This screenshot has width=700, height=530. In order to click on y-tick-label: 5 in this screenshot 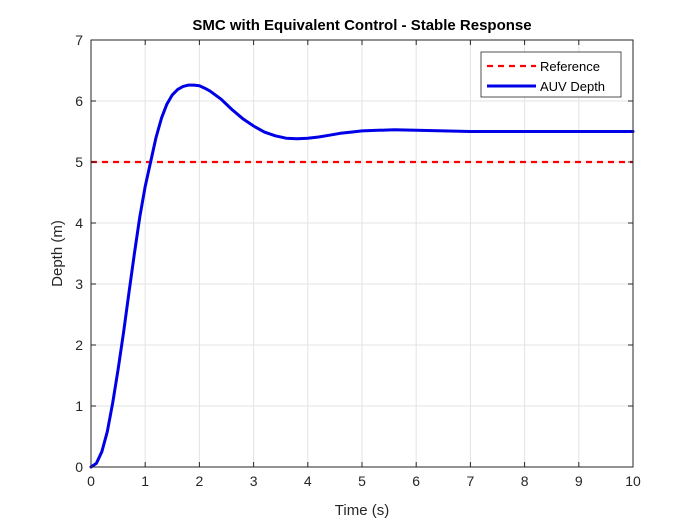, I will do `click(79, 162)`.